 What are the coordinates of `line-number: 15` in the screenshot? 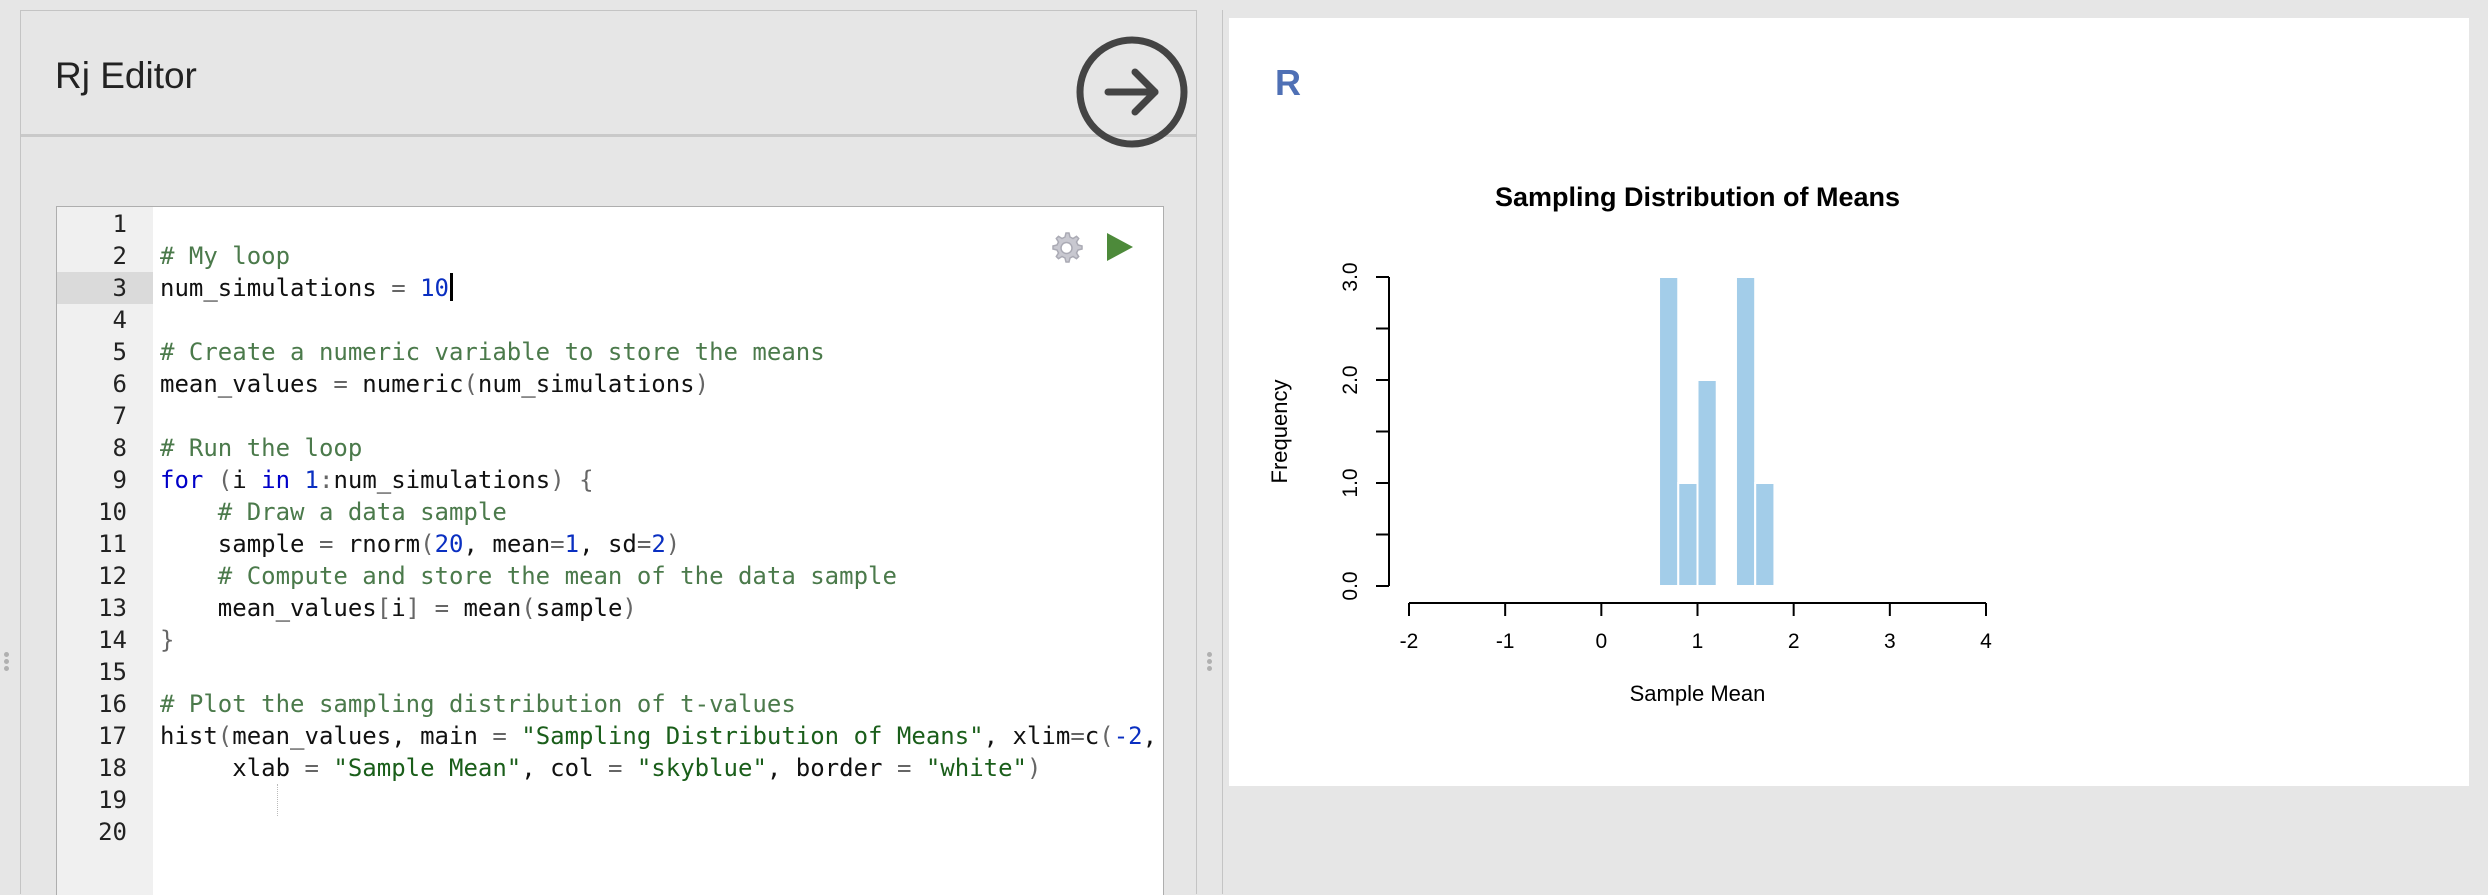 It's located at (112, 672).